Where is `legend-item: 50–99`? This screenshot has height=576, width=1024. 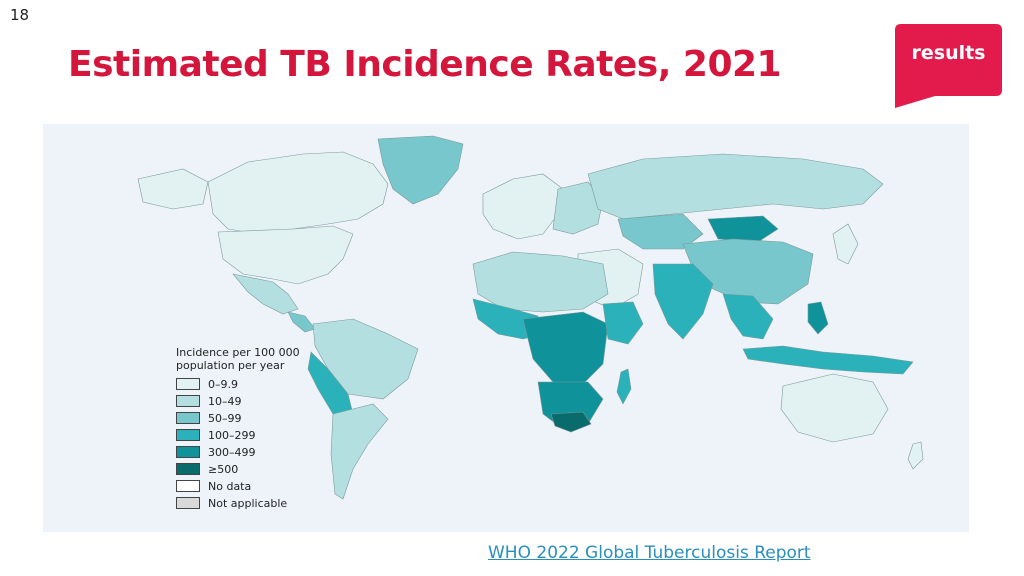 legend-item: 50–99 is located at coordinates (251, 418).